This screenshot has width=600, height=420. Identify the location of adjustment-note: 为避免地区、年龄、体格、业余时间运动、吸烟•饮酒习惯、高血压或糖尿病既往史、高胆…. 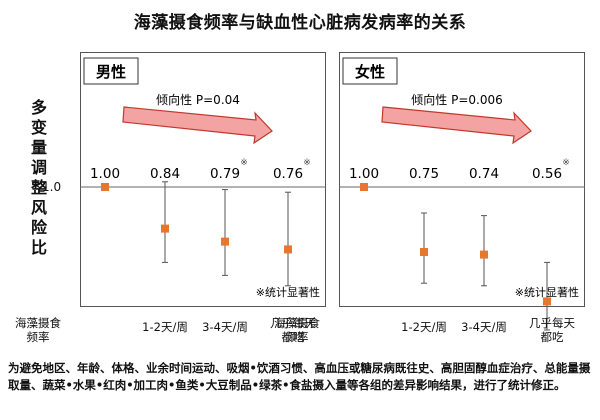
(299, 376).